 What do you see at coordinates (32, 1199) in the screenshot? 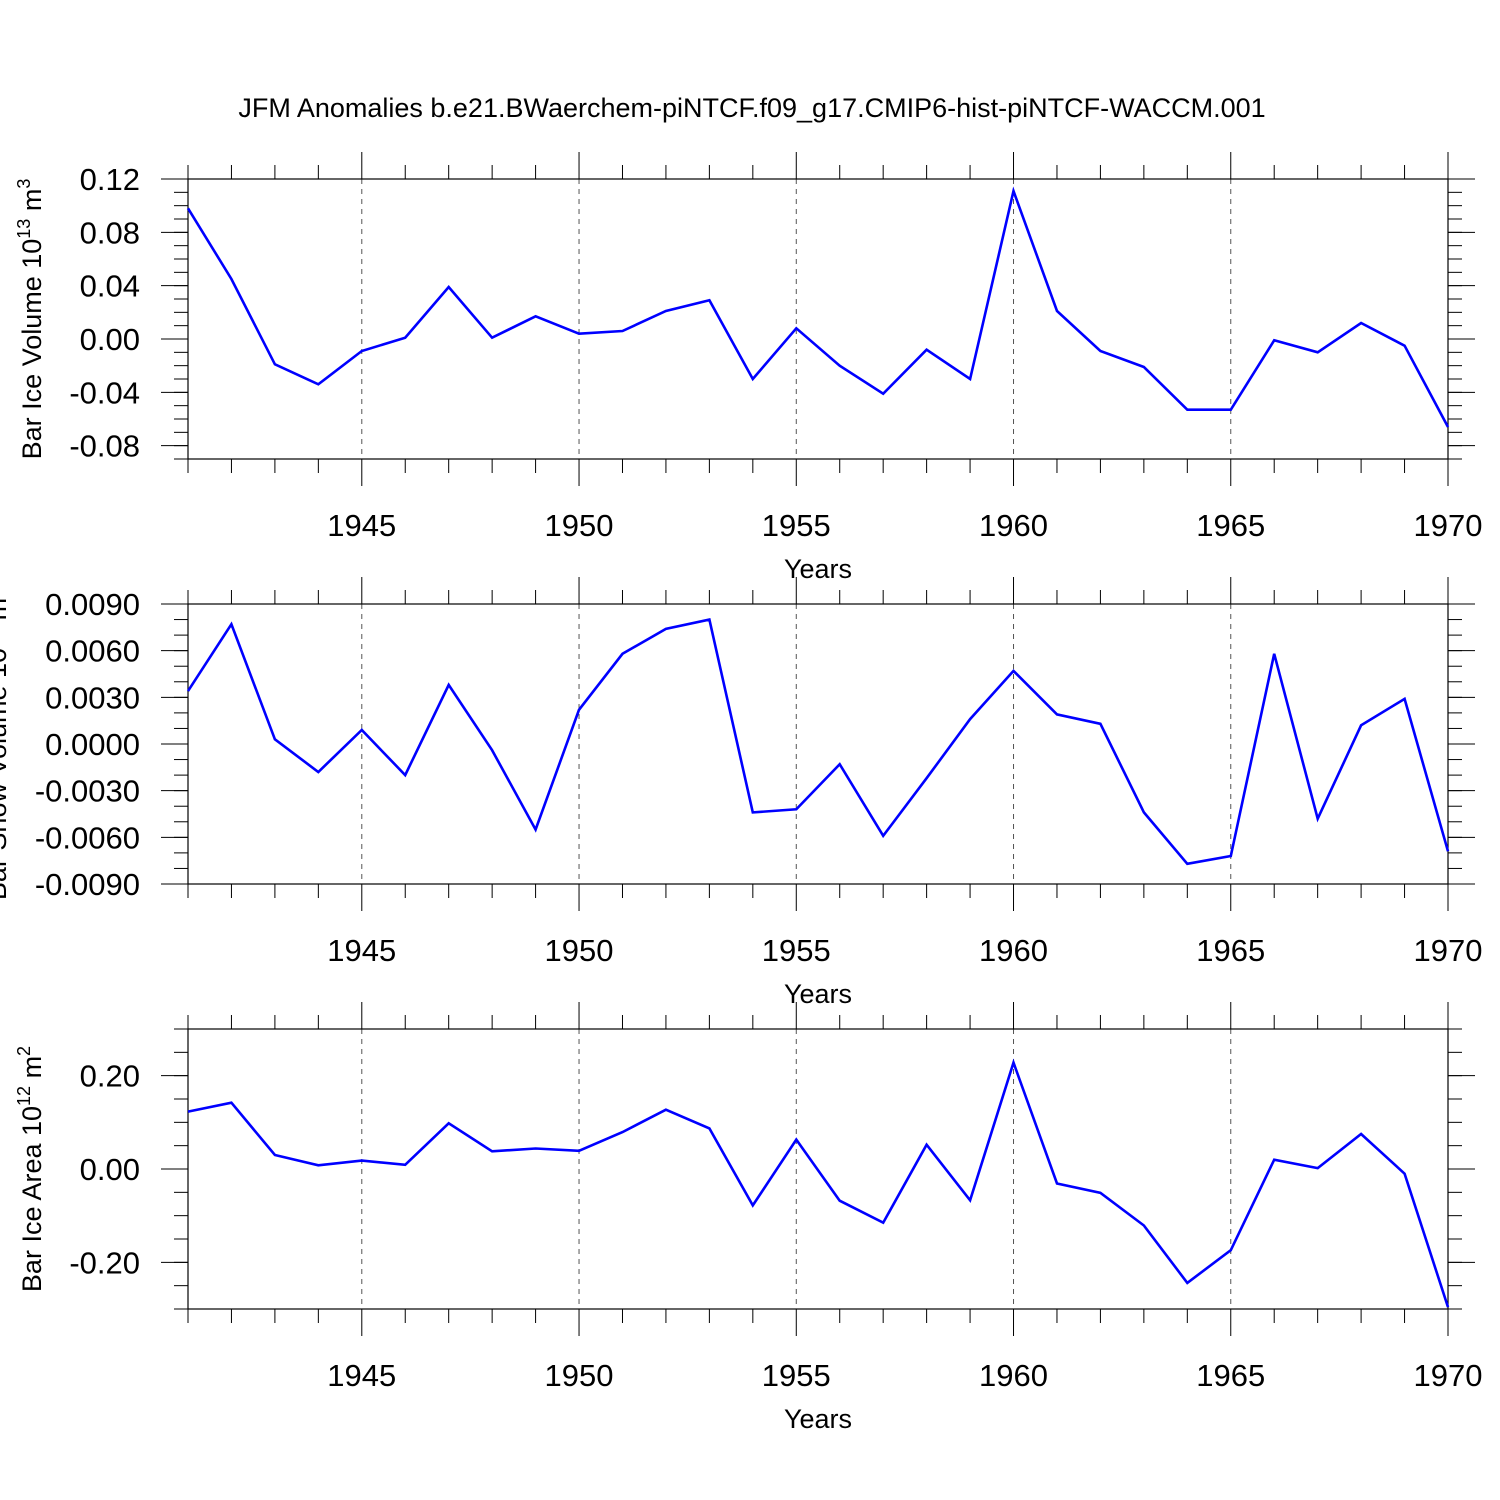
I see `y-axis-label-text: Bar Ice Area 10` at bounding box center [32, 1199].